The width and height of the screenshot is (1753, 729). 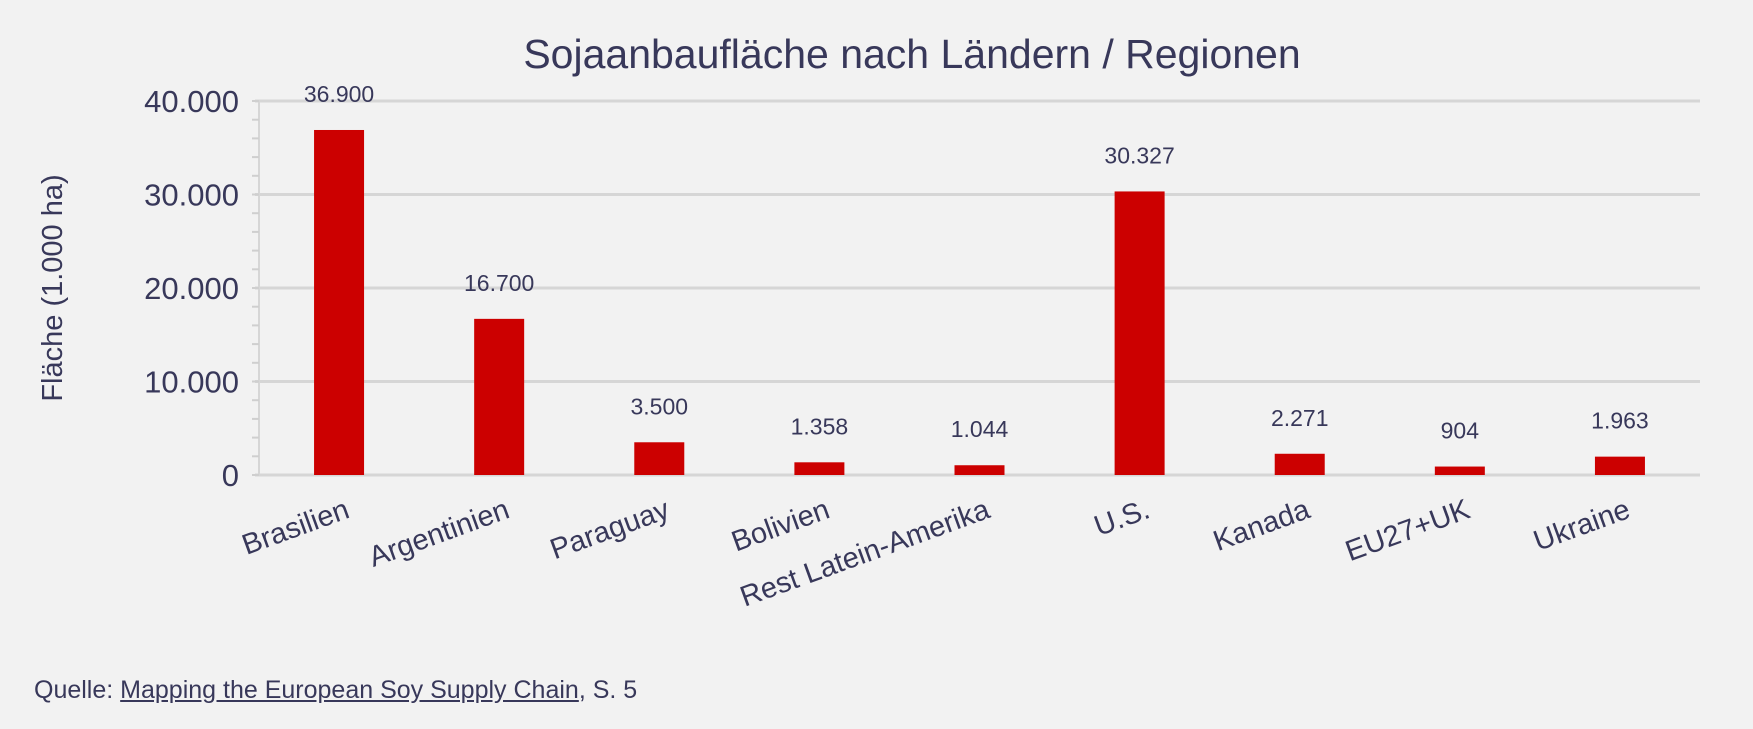 I want to click on bar-bolivien, so click(x=819, y=468).